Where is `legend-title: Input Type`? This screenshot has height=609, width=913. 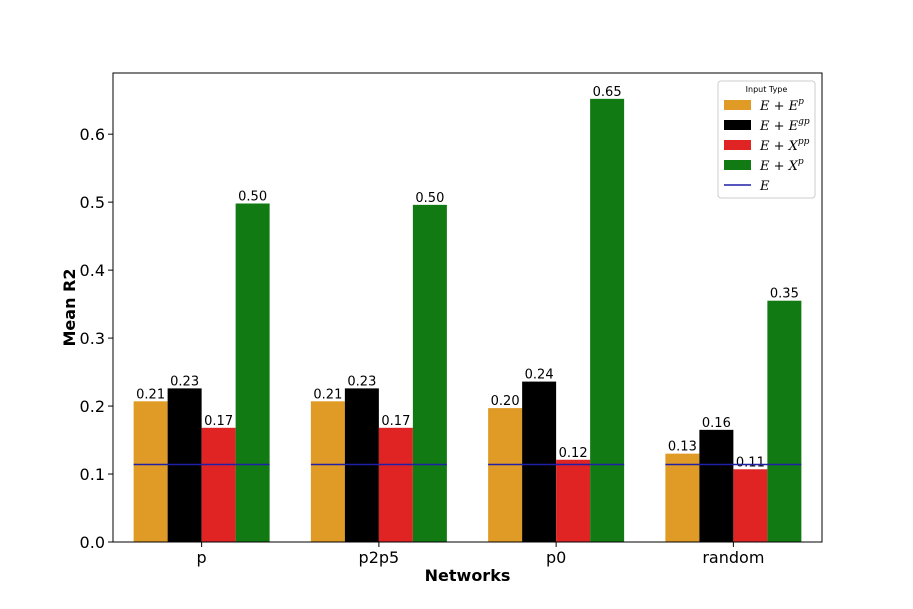 legend-title: Input Type is located at coordinates (767, 89).